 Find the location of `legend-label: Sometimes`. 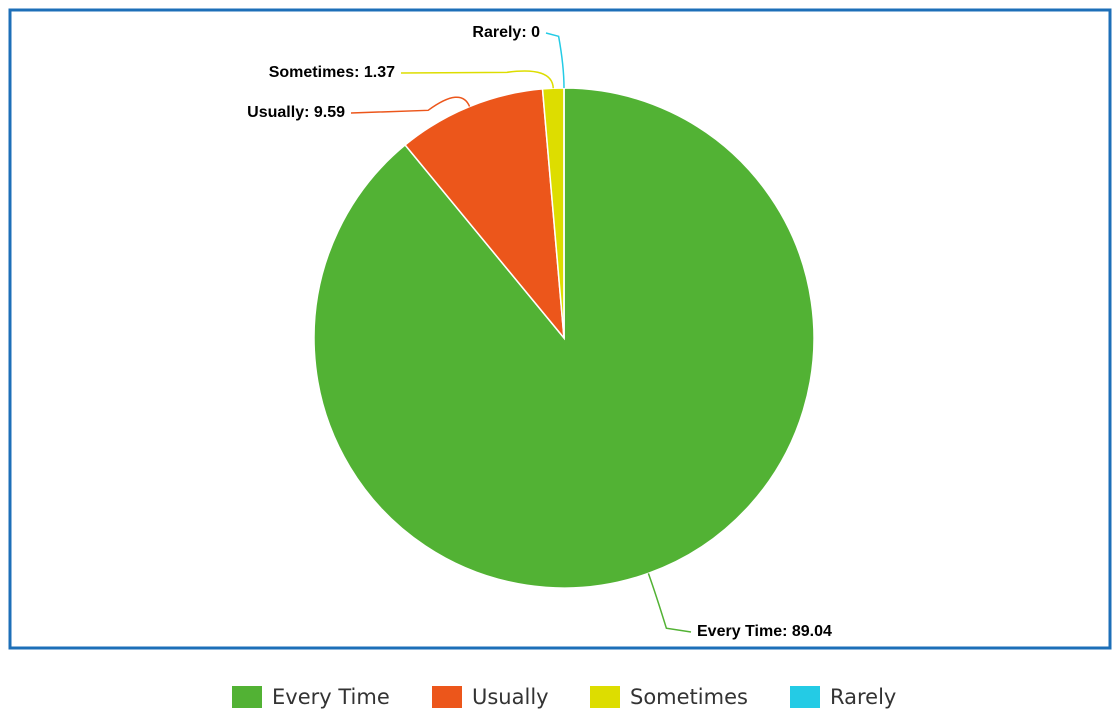

legend-label: Sometimes is located at coordinates (689, 697).